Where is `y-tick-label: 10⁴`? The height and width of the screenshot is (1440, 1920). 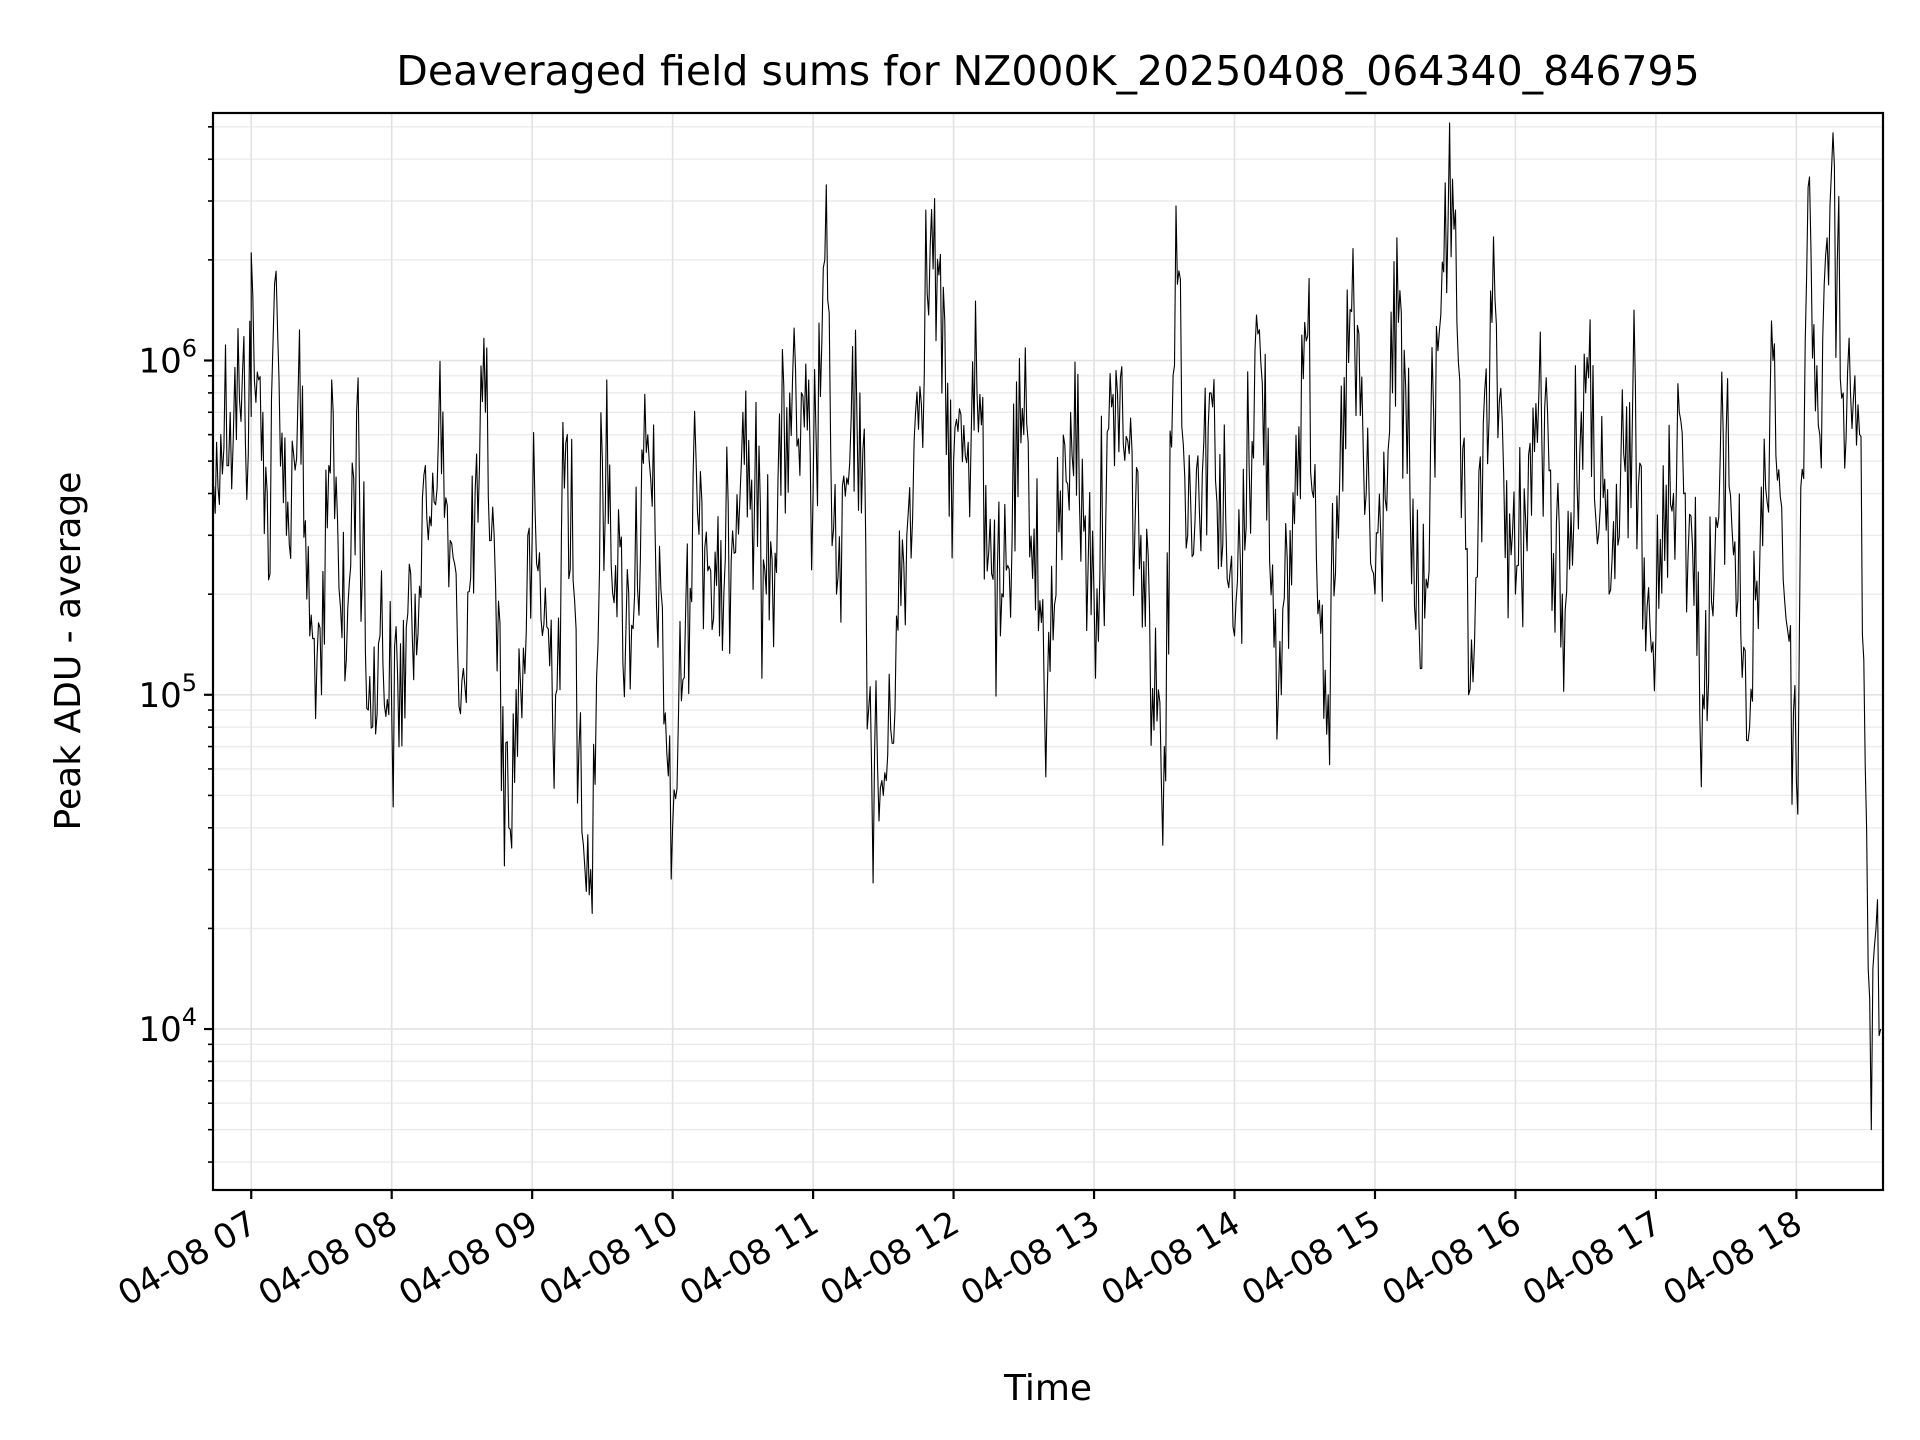
y-tick-label: 10⁴ is located at coordinates (167, 1026).